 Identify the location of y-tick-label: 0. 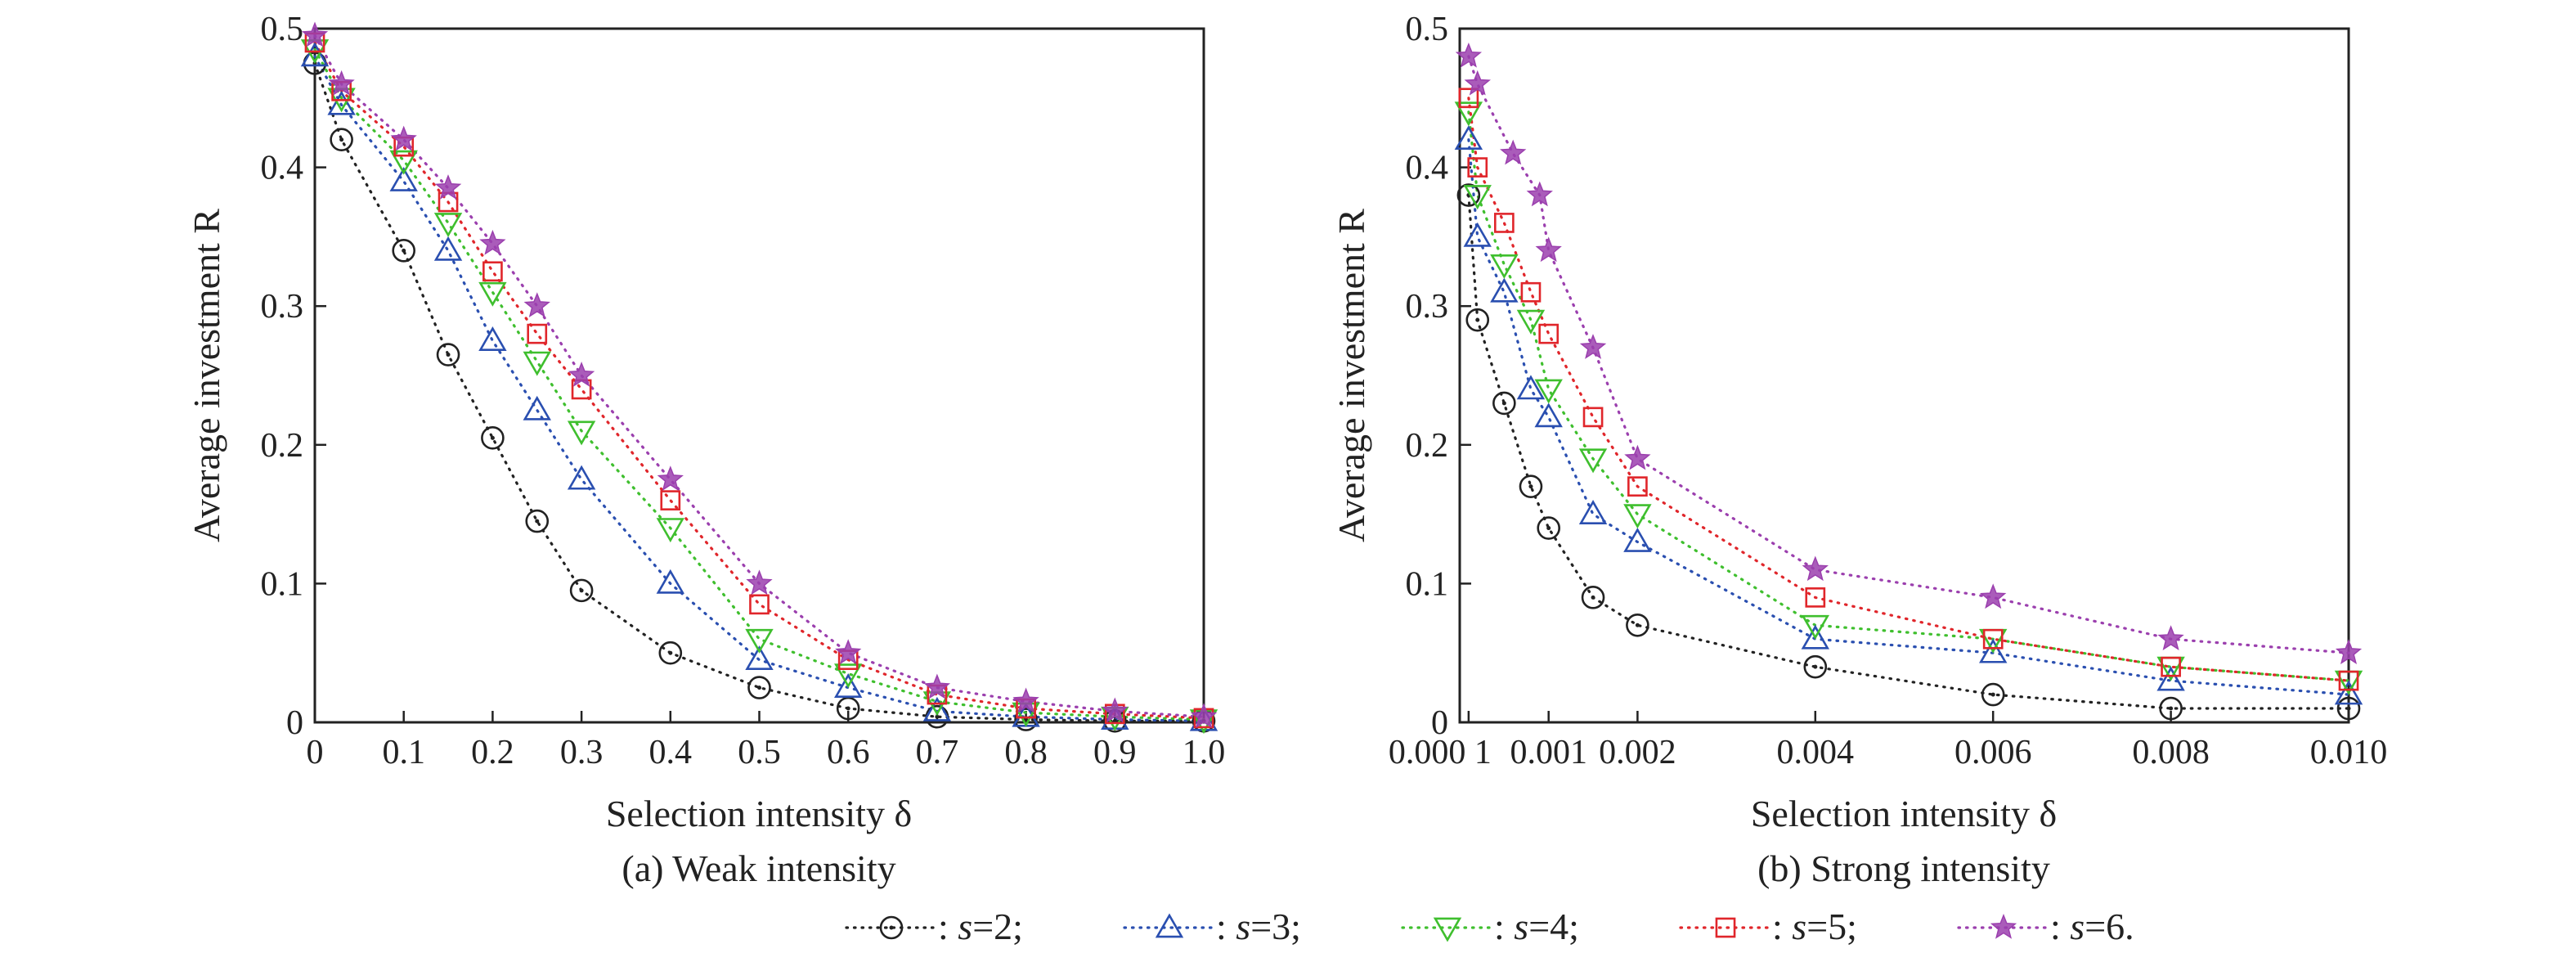
(294, 723).